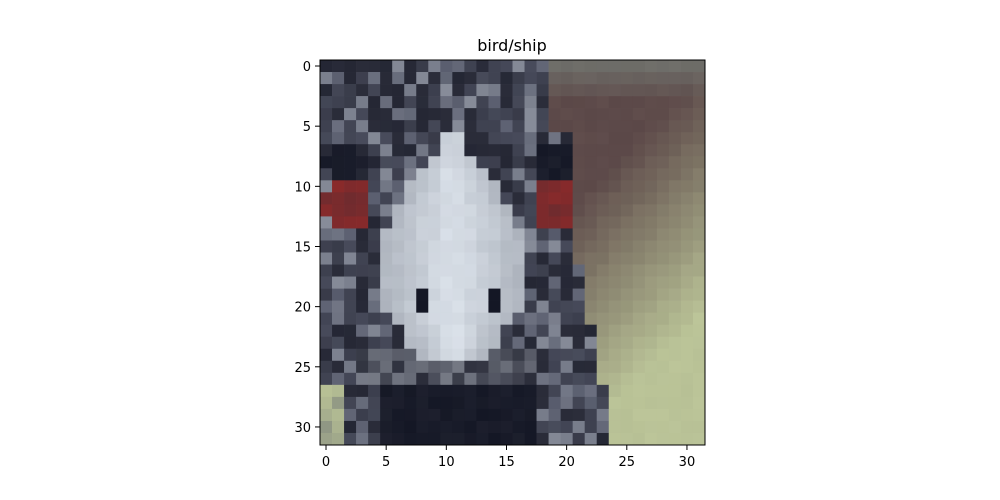 Image resolution: width=1000 pixels, height=500 pixels. Describe the element at coordinates (627, 462) in the screenshot. I see `x-tick-label: 25` at that location.